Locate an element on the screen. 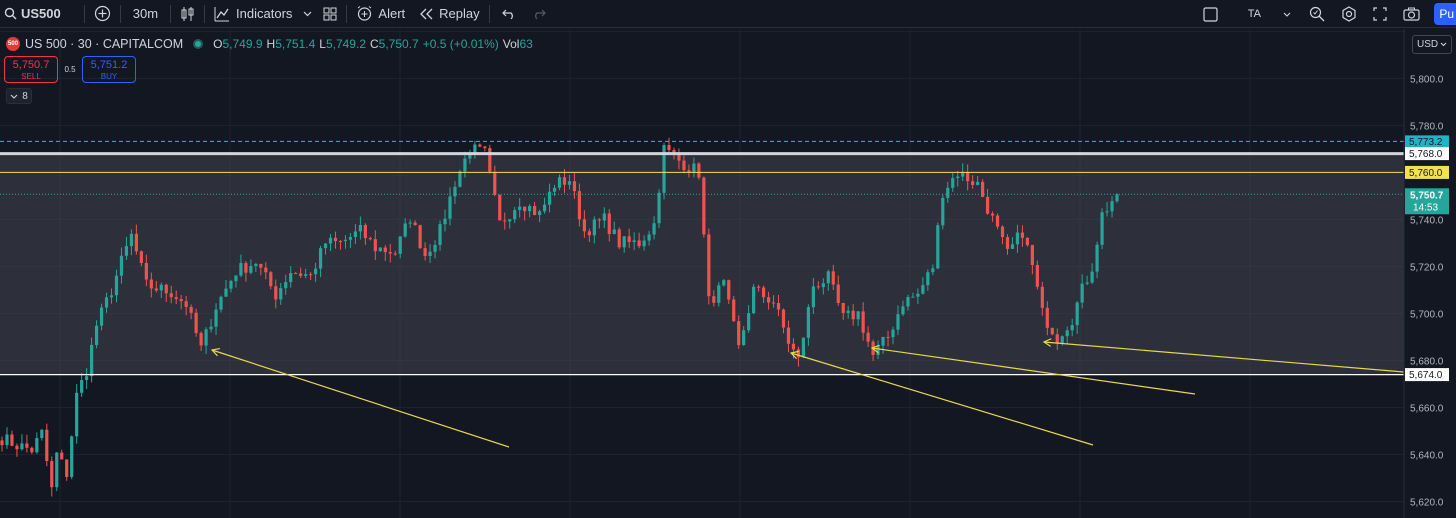 The width and height of the screenshot is (1456, 518). open-value: 5,749.9 is located at coordinates (242, 44).